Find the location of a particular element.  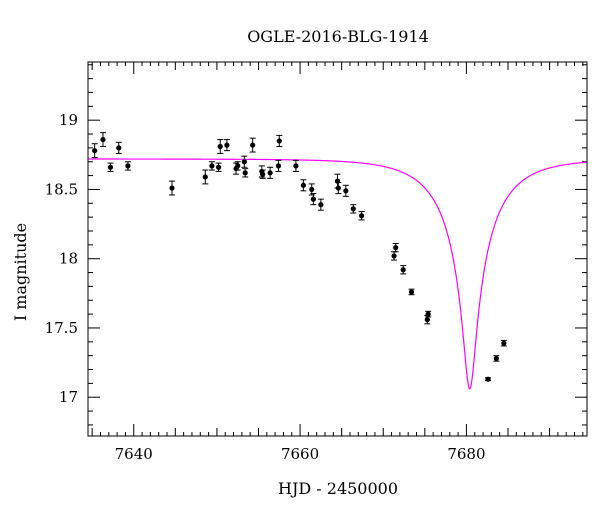

y-tick-label: 19 is located at coordinates (68, 120).